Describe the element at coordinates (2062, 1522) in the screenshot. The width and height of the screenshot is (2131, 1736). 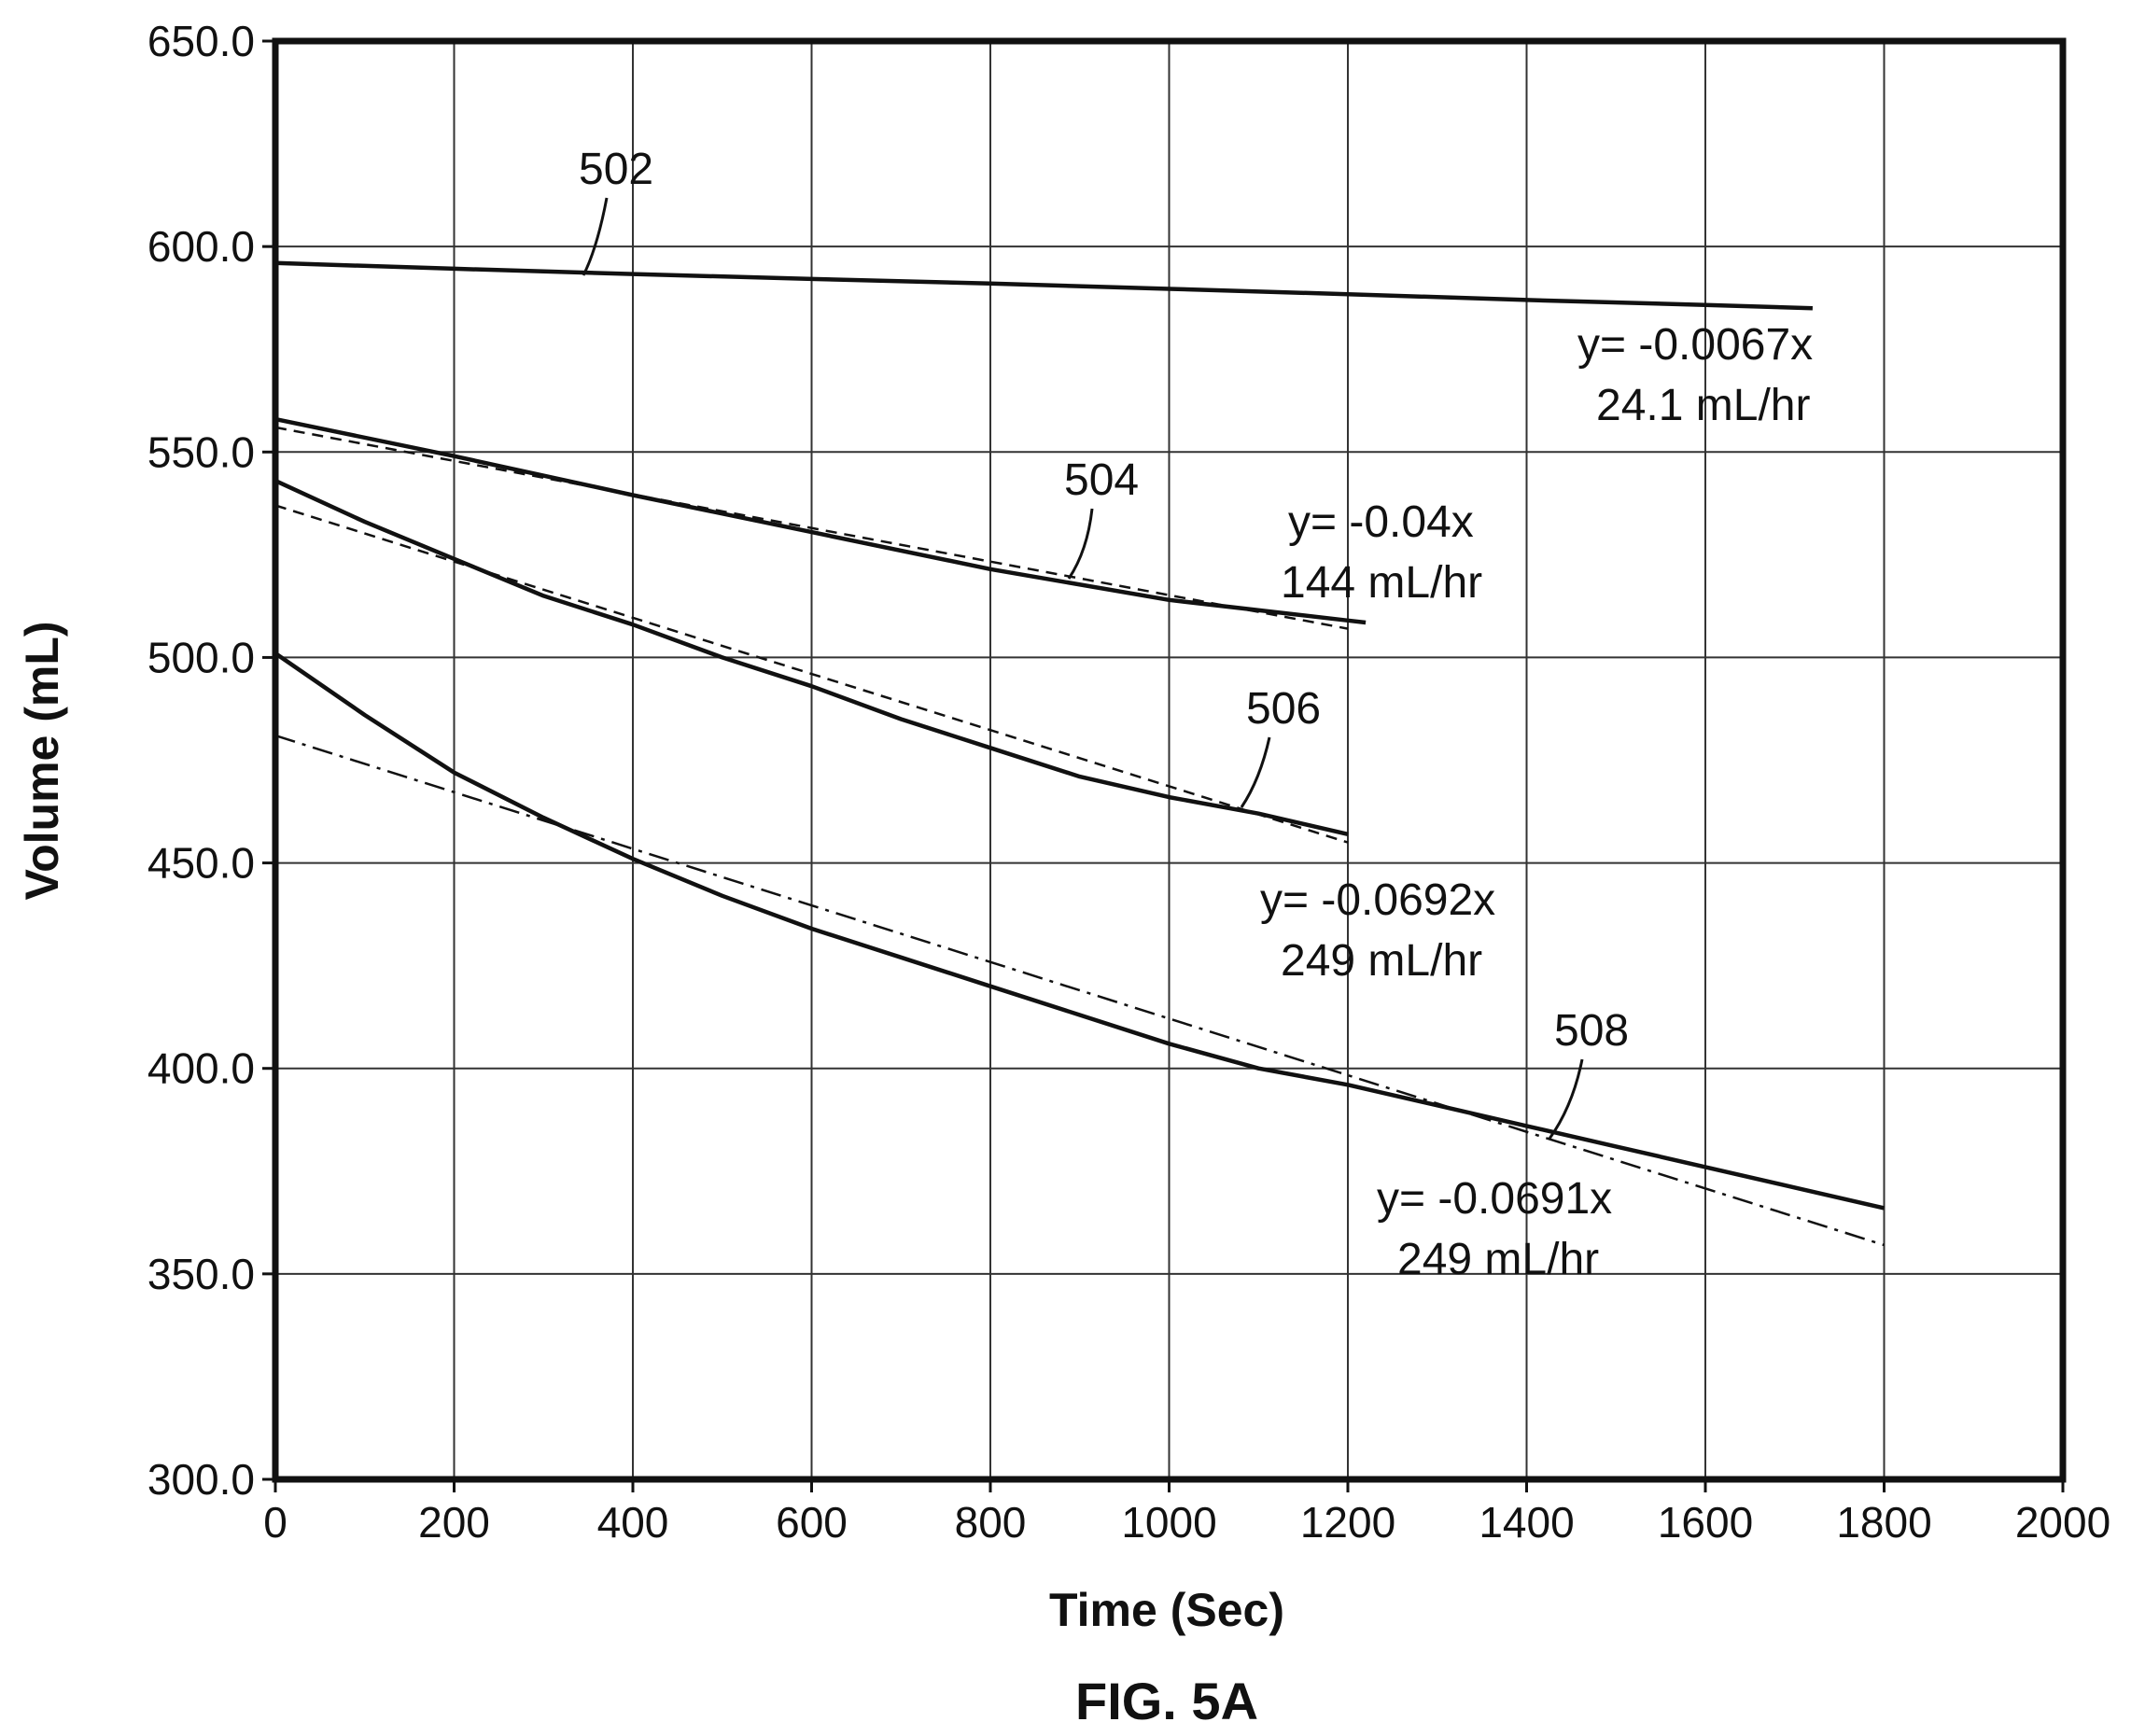
I see `x-tick-label: 2000` at that location.